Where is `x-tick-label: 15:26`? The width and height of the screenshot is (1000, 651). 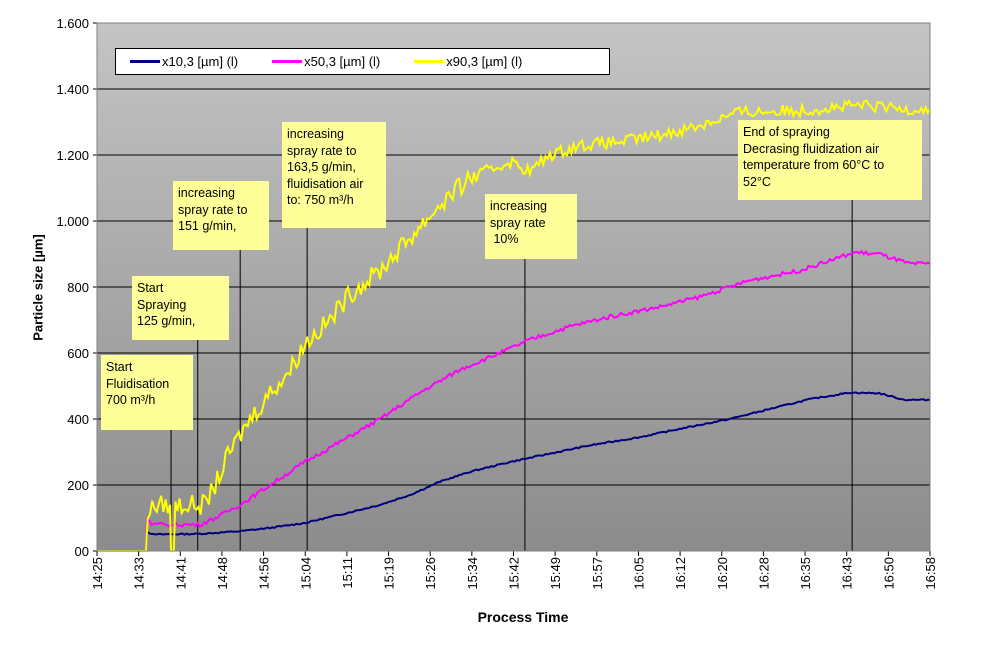
x-tick-label: 15:26 is located at coordinates (430, 573).